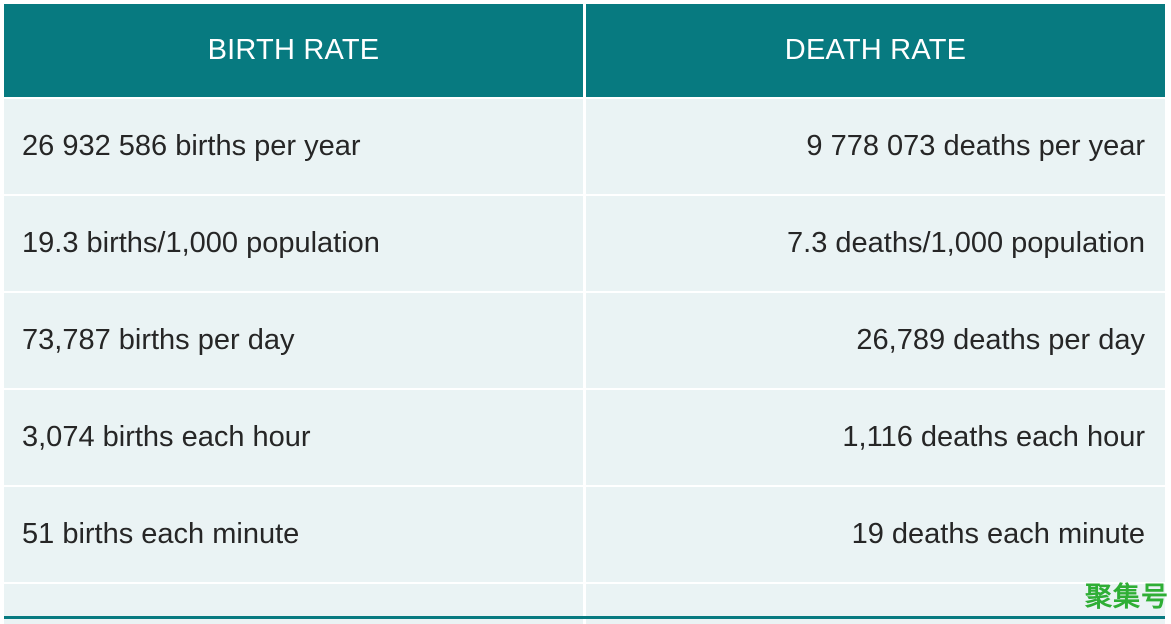 The width and height of the screenshot is (1171, 624). Describe the element at coordinates (875, 50) in the screenshot. I see `header-death-rate: DEATH RATE` at that location.